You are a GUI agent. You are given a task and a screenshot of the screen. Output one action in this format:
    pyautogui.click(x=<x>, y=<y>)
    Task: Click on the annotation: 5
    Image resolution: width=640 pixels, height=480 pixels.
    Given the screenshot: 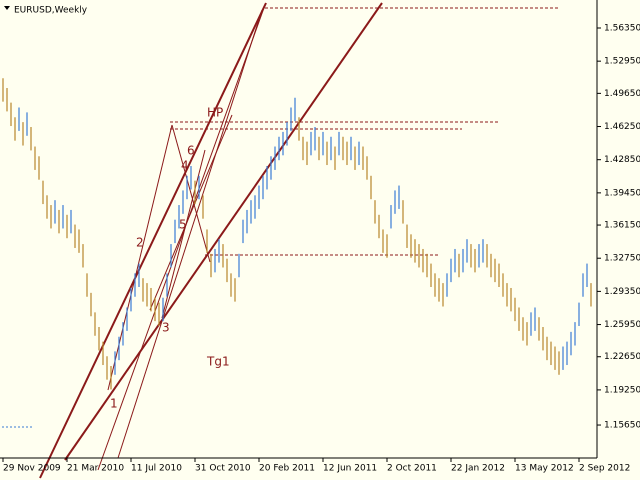 What is the action you would take?
    pyautogui.click(x=183, y=225)
    